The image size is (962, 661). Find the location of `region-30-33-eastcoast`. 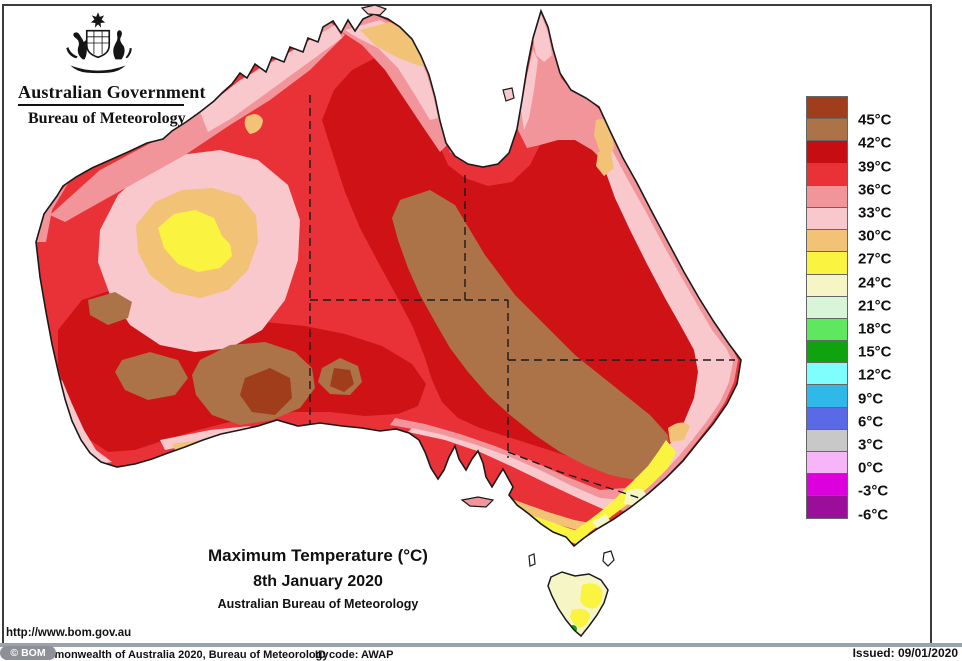

region-30-33-eastcoast is located at coordinates (666, 318).